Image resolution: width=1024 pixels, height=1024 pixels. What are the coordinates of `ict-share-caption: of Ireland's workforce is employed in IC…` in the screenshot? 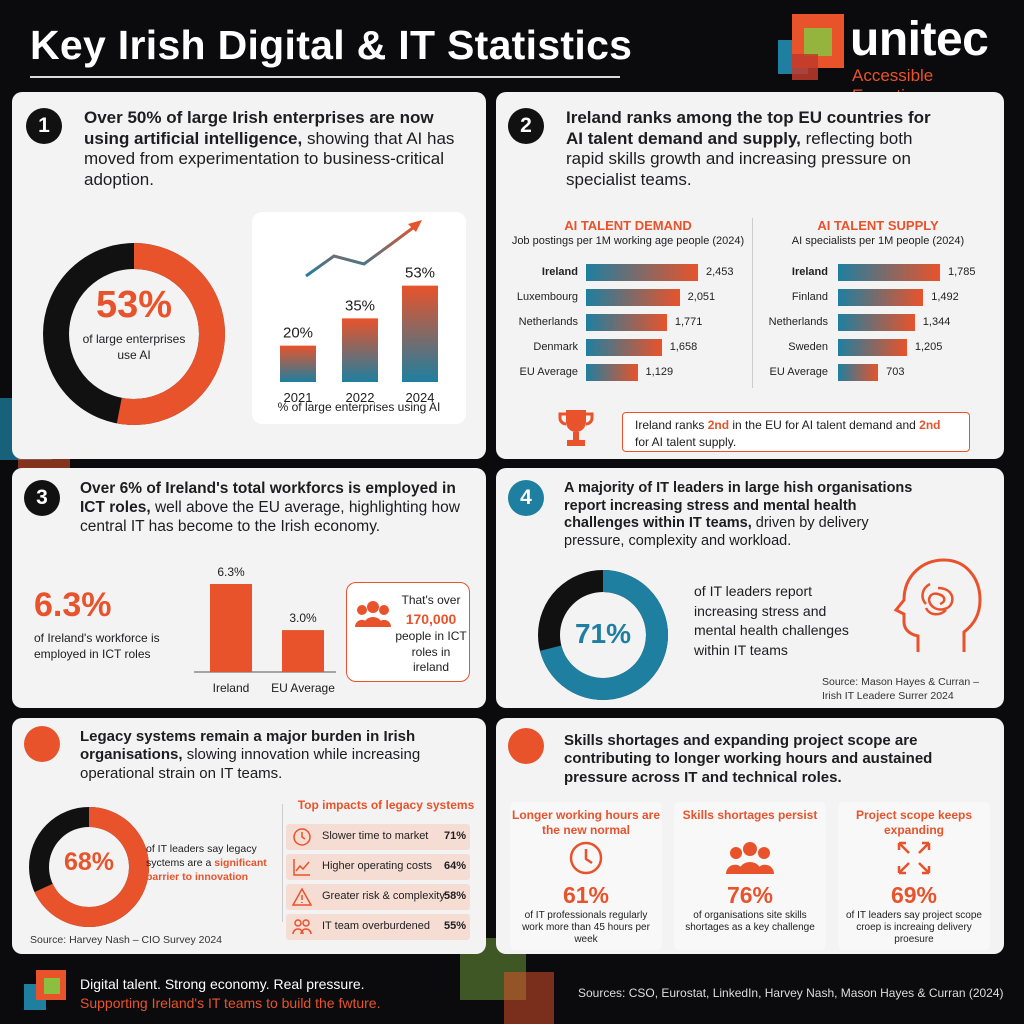 It's located at (97, 646).